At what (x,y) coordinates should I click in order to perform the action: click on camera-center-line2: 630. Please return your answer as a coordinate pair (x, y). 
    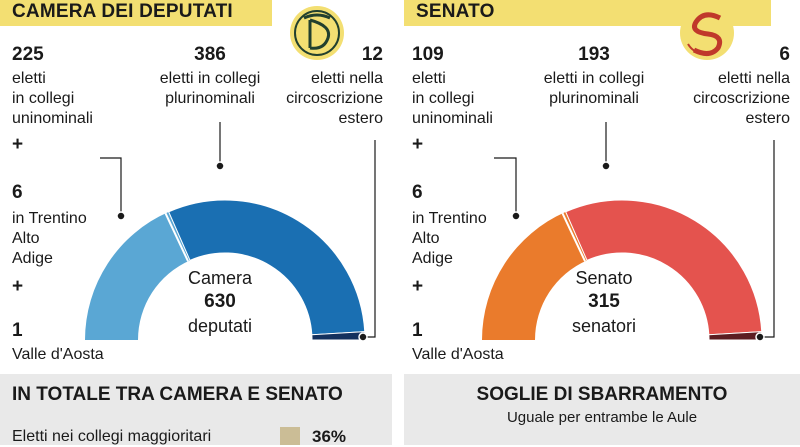
    Looking at the image, I should click on (220, 301).